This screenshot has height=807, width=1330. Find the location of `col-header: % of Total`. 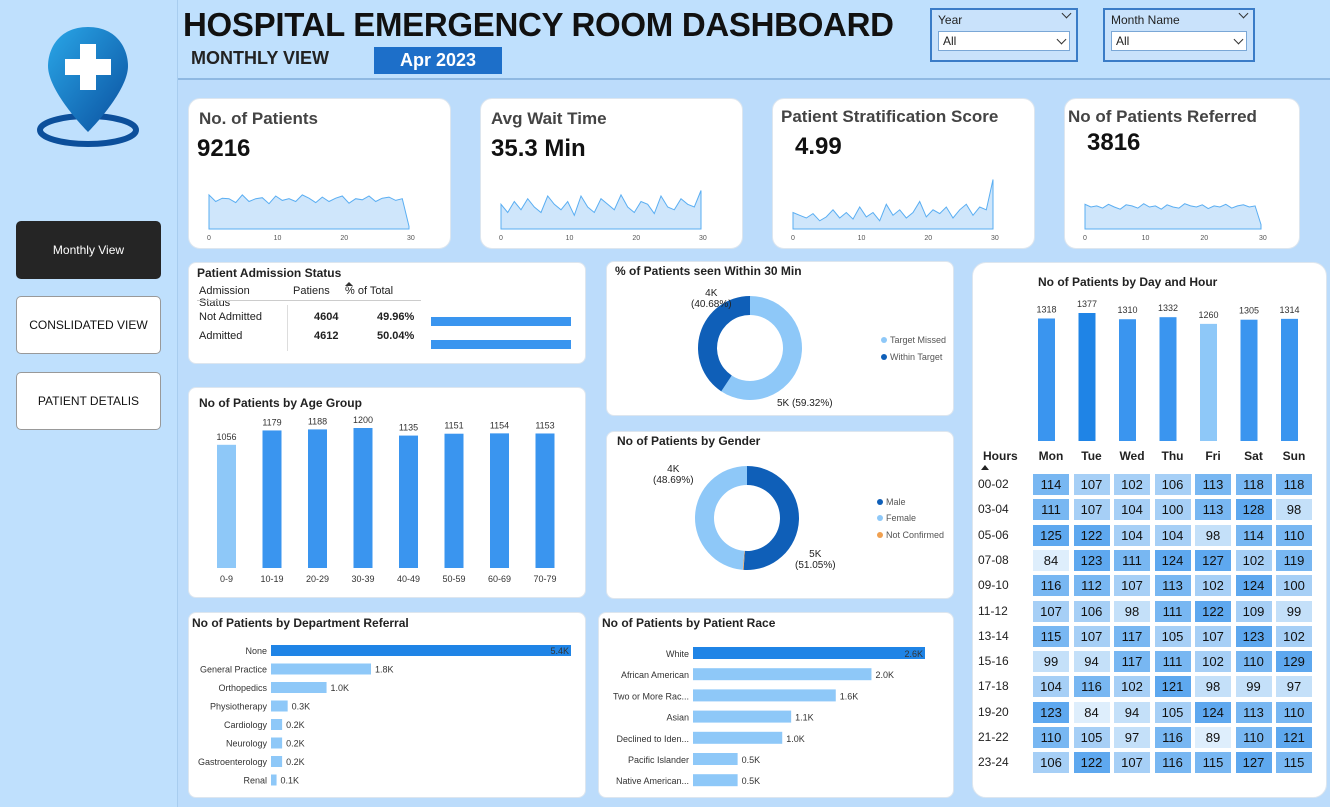

col-header: % of Total is located at coordinates (369, 291).